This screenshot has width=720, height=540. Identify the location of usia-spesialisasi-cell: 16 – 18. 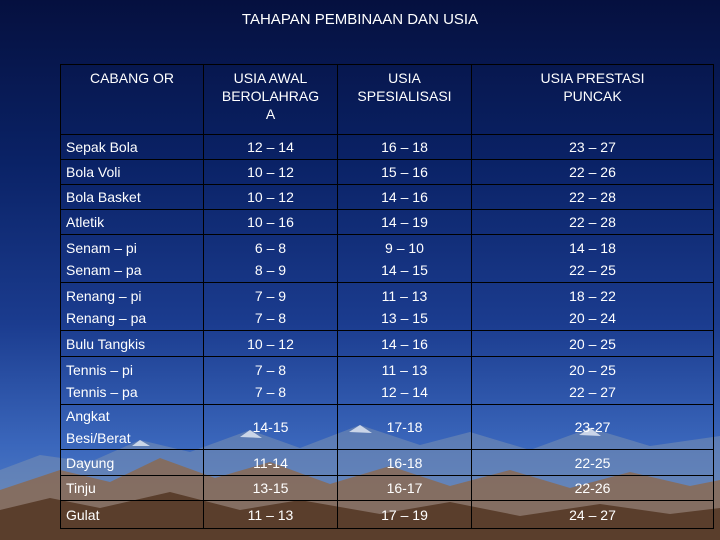
(404, 147).